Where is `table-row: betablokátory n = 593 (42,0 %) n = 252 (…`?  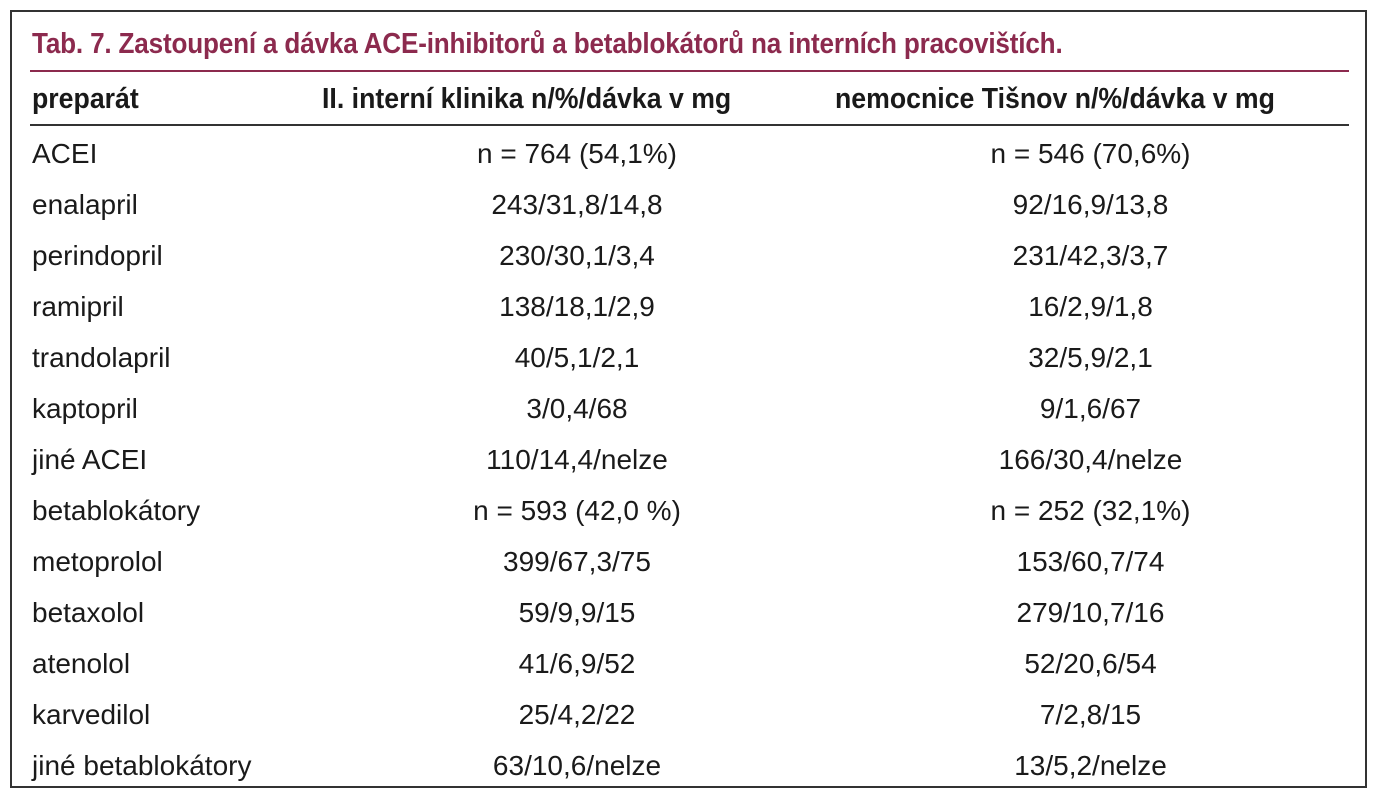 table-row: betablokátory n = 593 (42,0 %) n = 252 (… is located at coordinates (689, 510).